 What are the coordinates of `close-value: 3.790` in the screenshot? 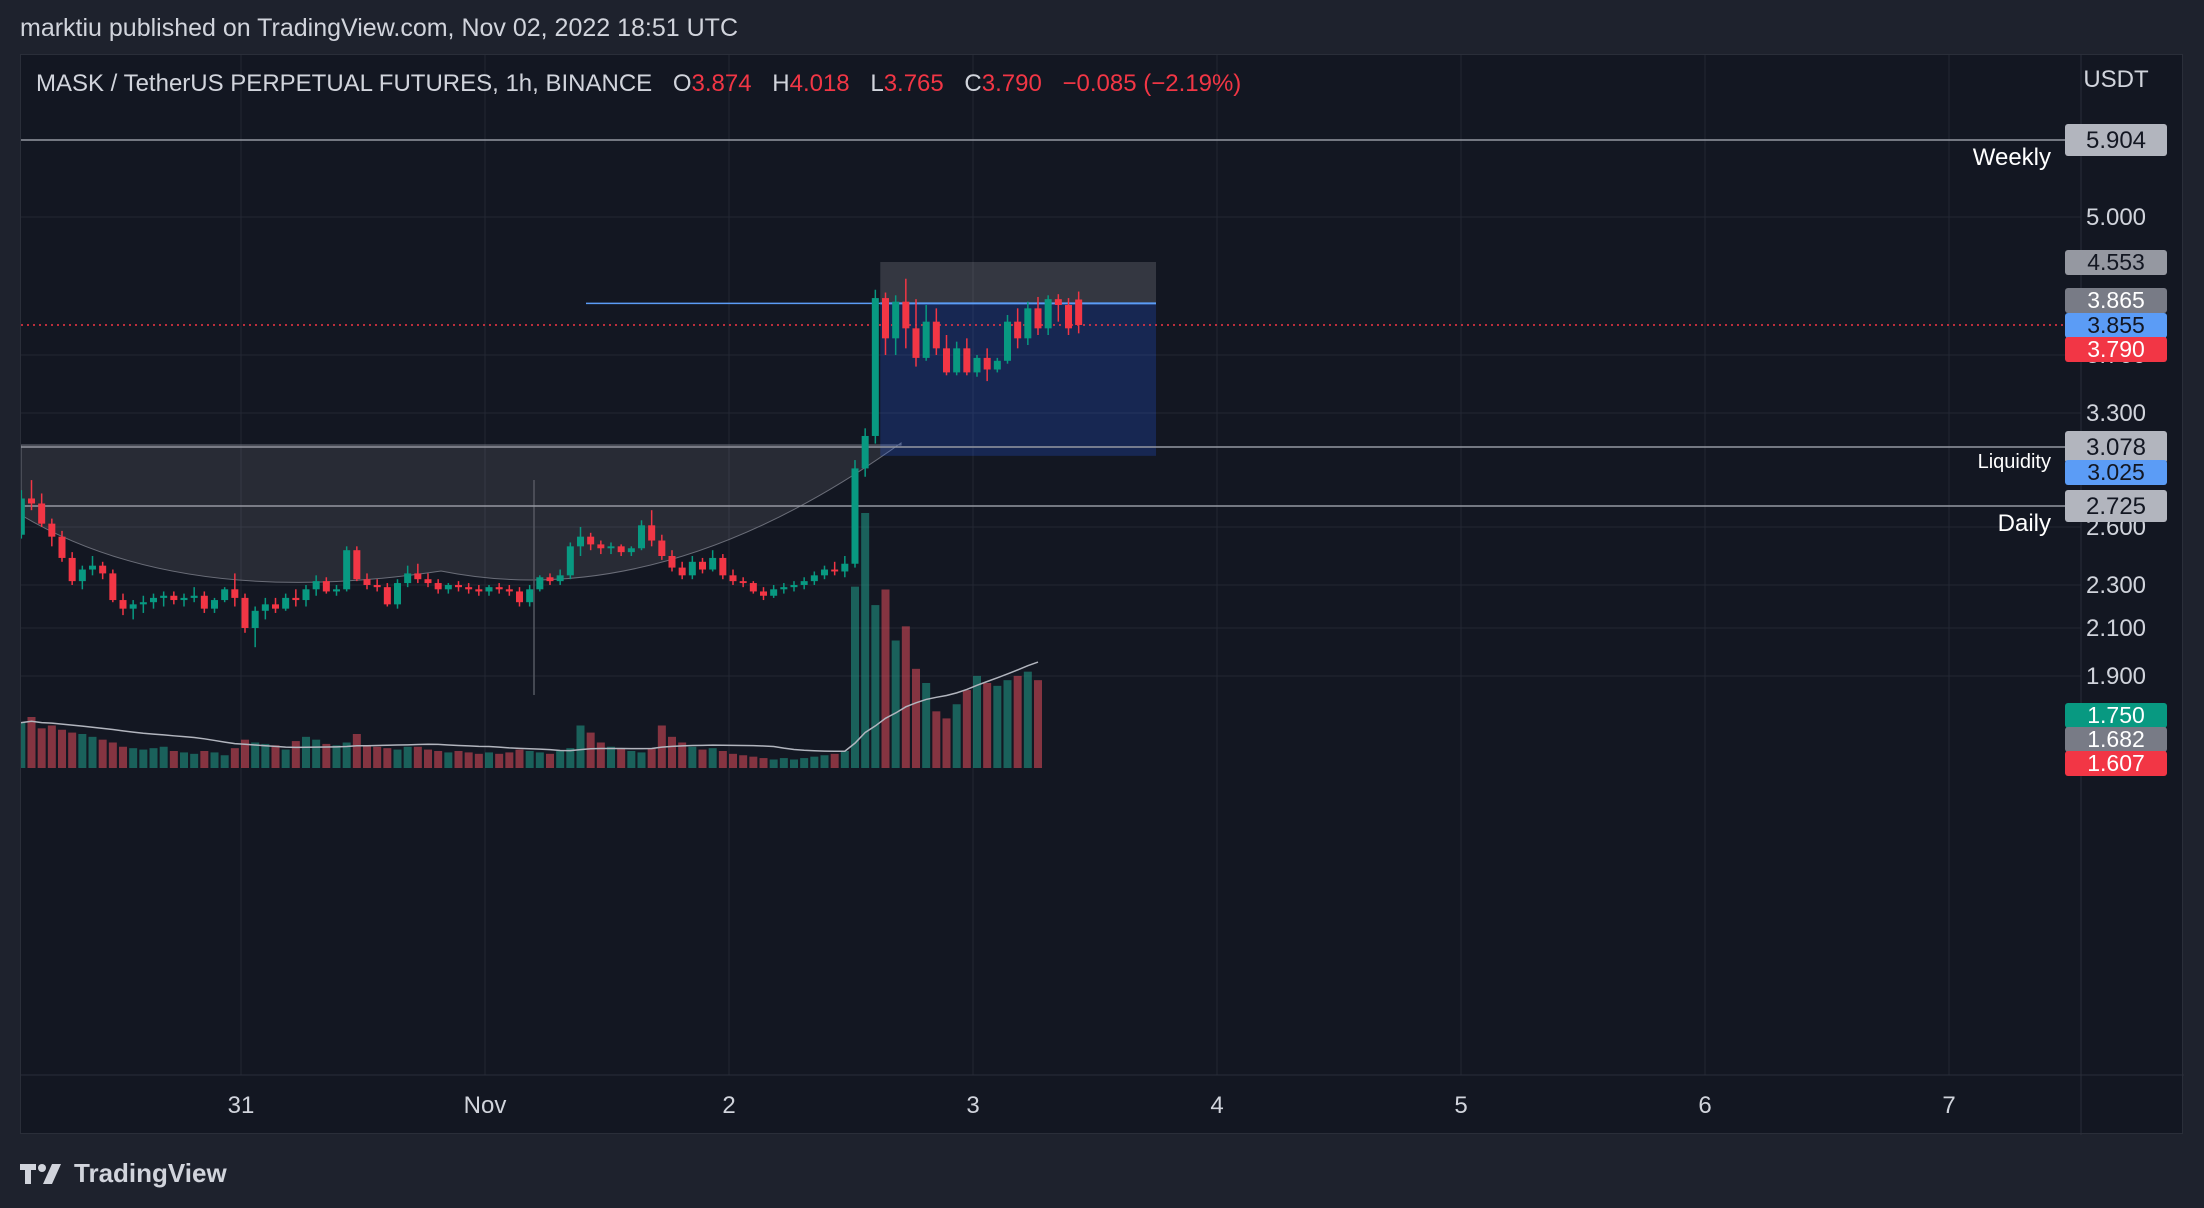 It's located at (1011, 83).